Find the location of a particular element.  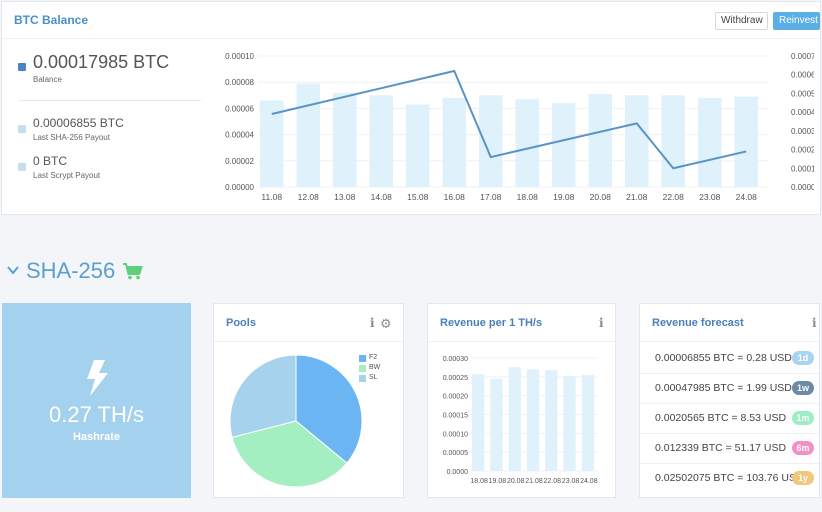

forecast-text: 0.0020565 BTC = 8.53 USD is located at coordinates (721, 418).